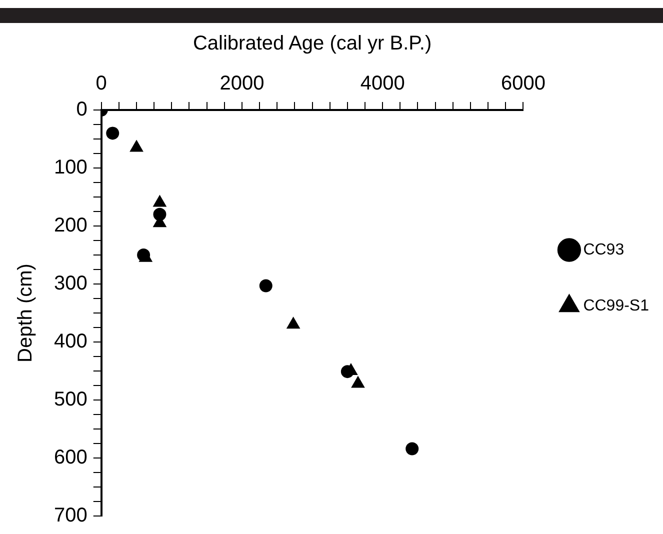 This screenshot has width=663, height=534. Describe the element at coordinates (82, 109) in the screenshot. I see `y-tick-label: 0` at that location.